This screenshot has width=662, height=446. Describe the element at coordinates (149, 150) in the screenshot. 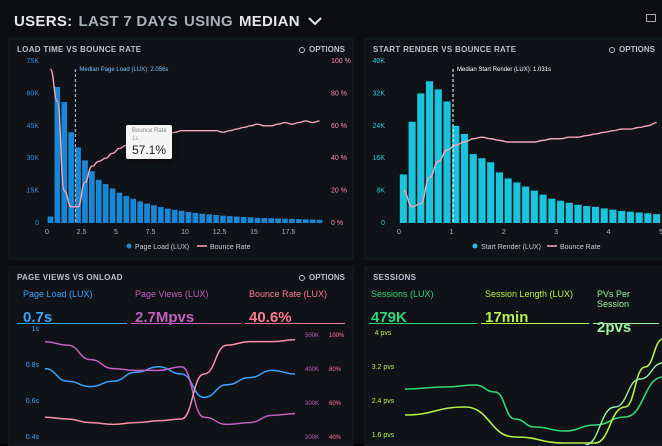

I see `tooltip-value: 57.1%` at that location.